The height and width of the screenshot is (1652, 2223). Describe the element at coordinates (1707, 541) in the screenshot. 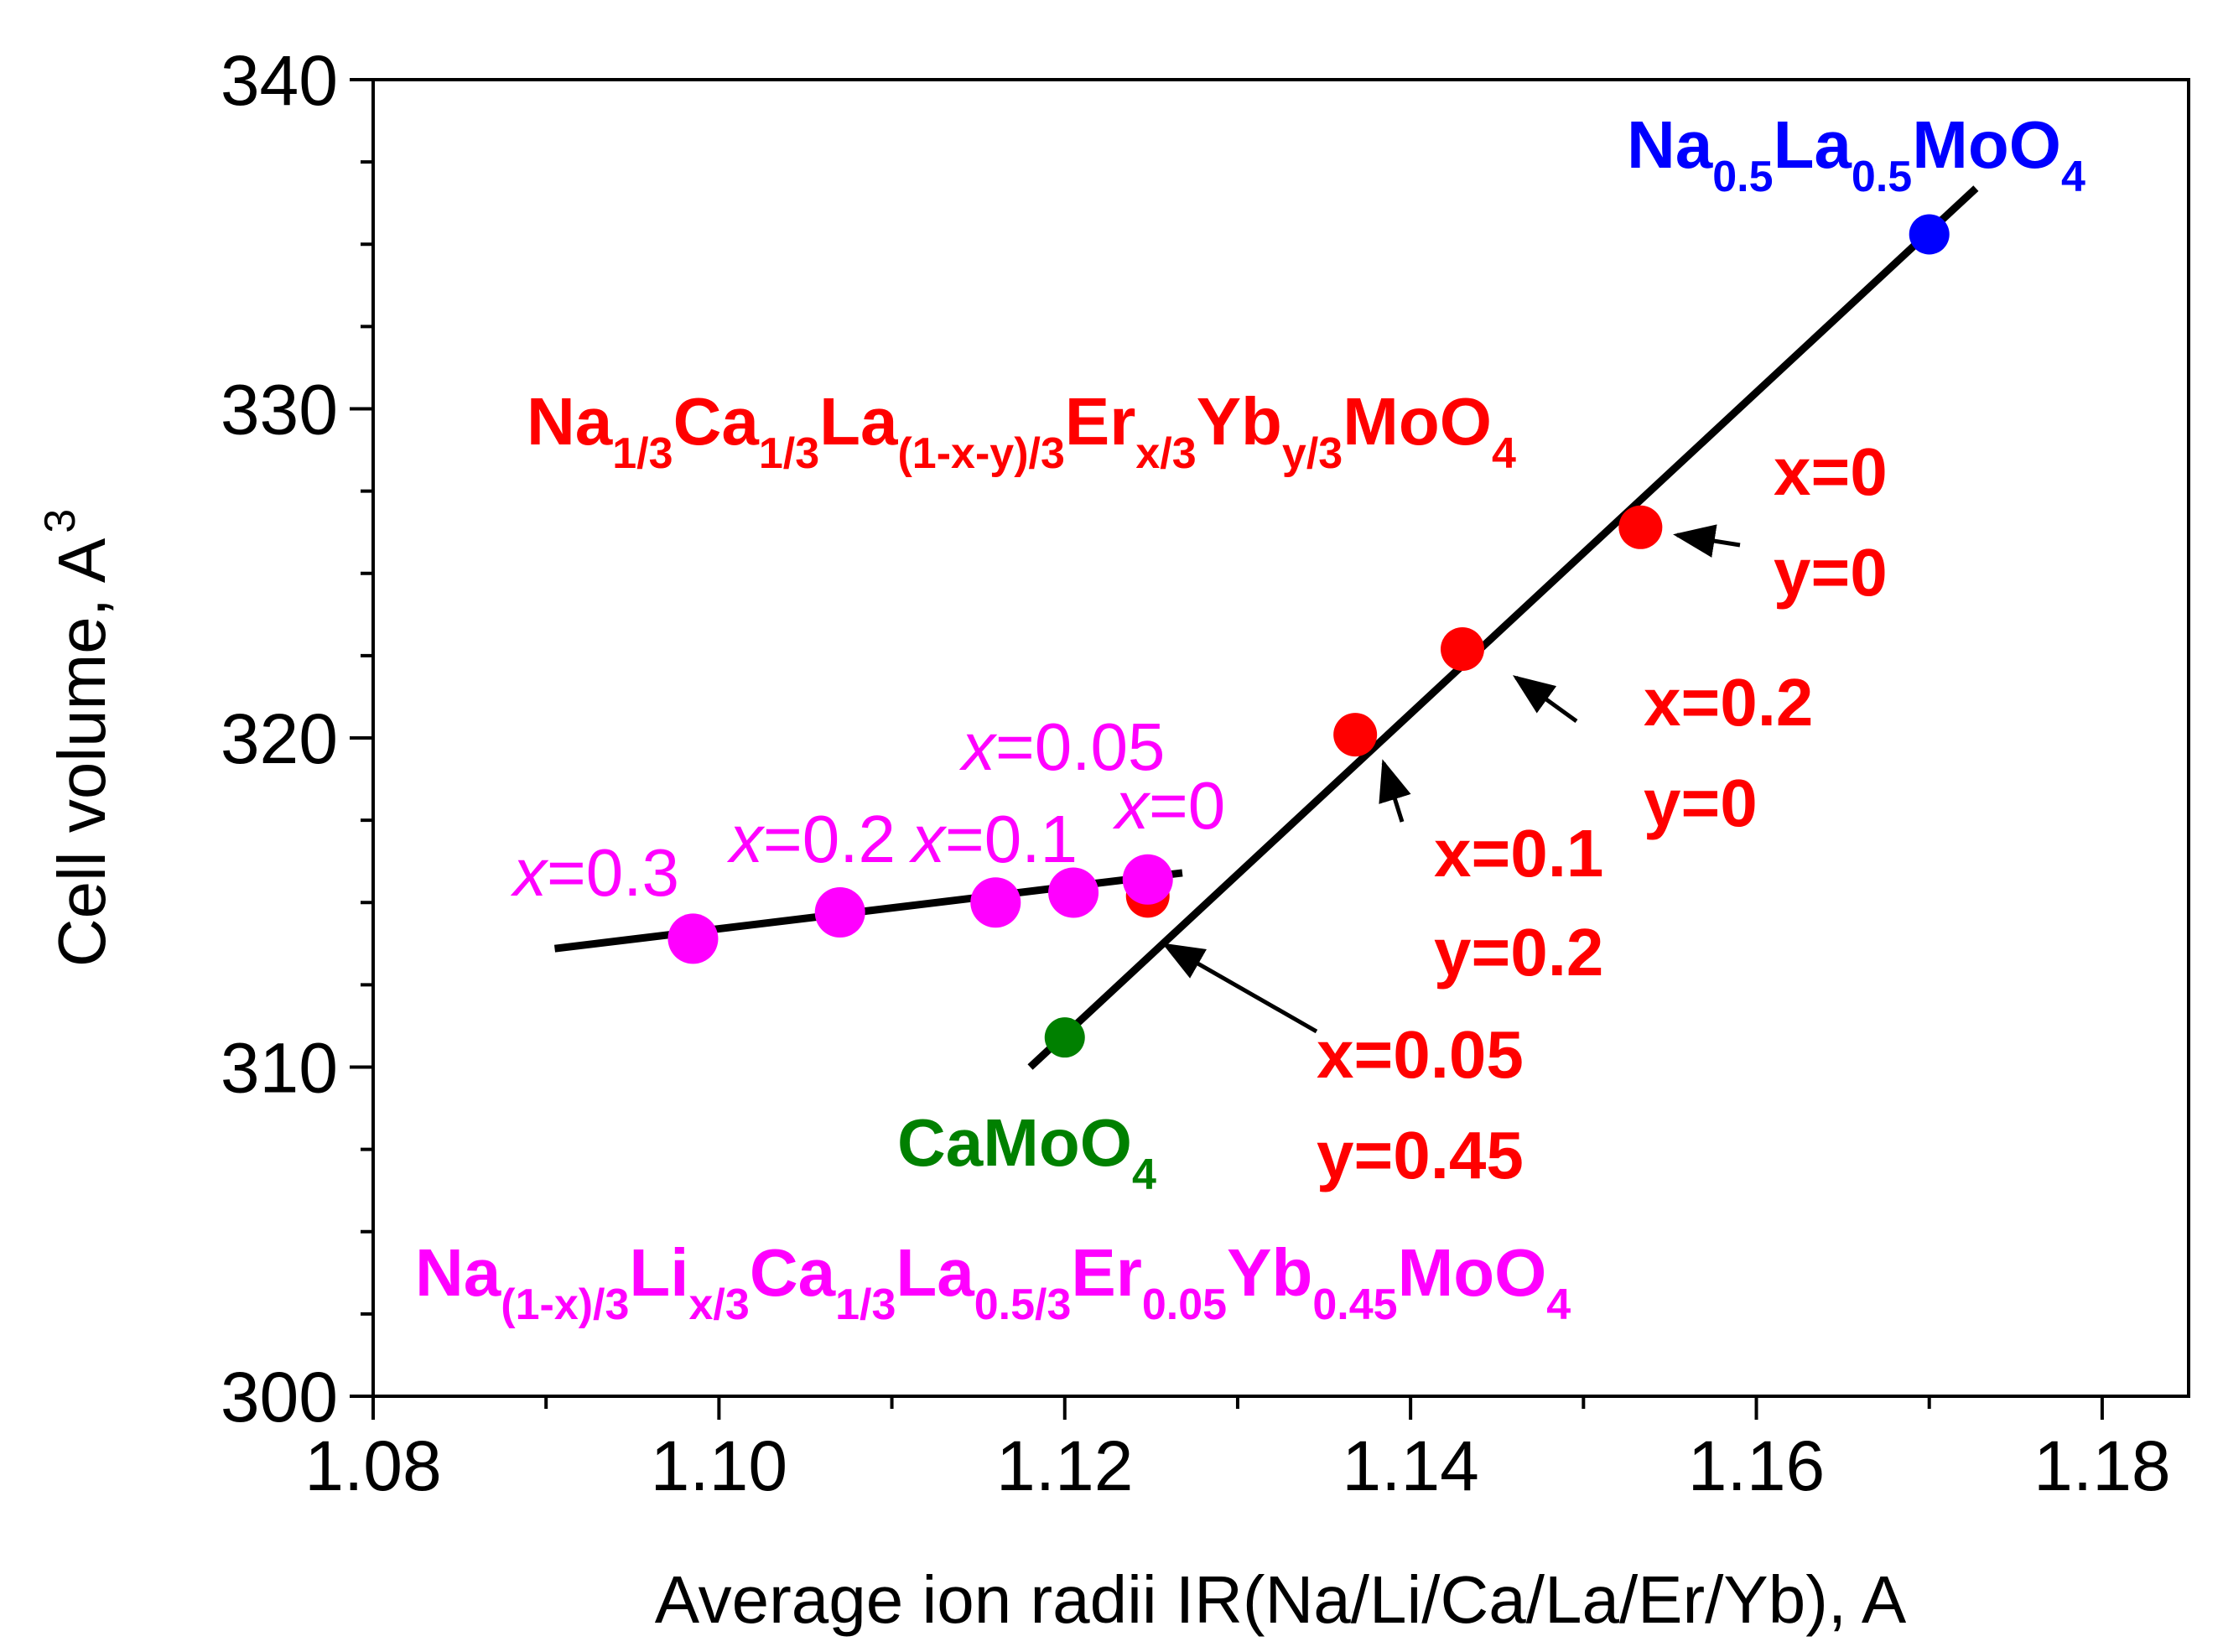

I see `arrow-x0-y0` at that location.